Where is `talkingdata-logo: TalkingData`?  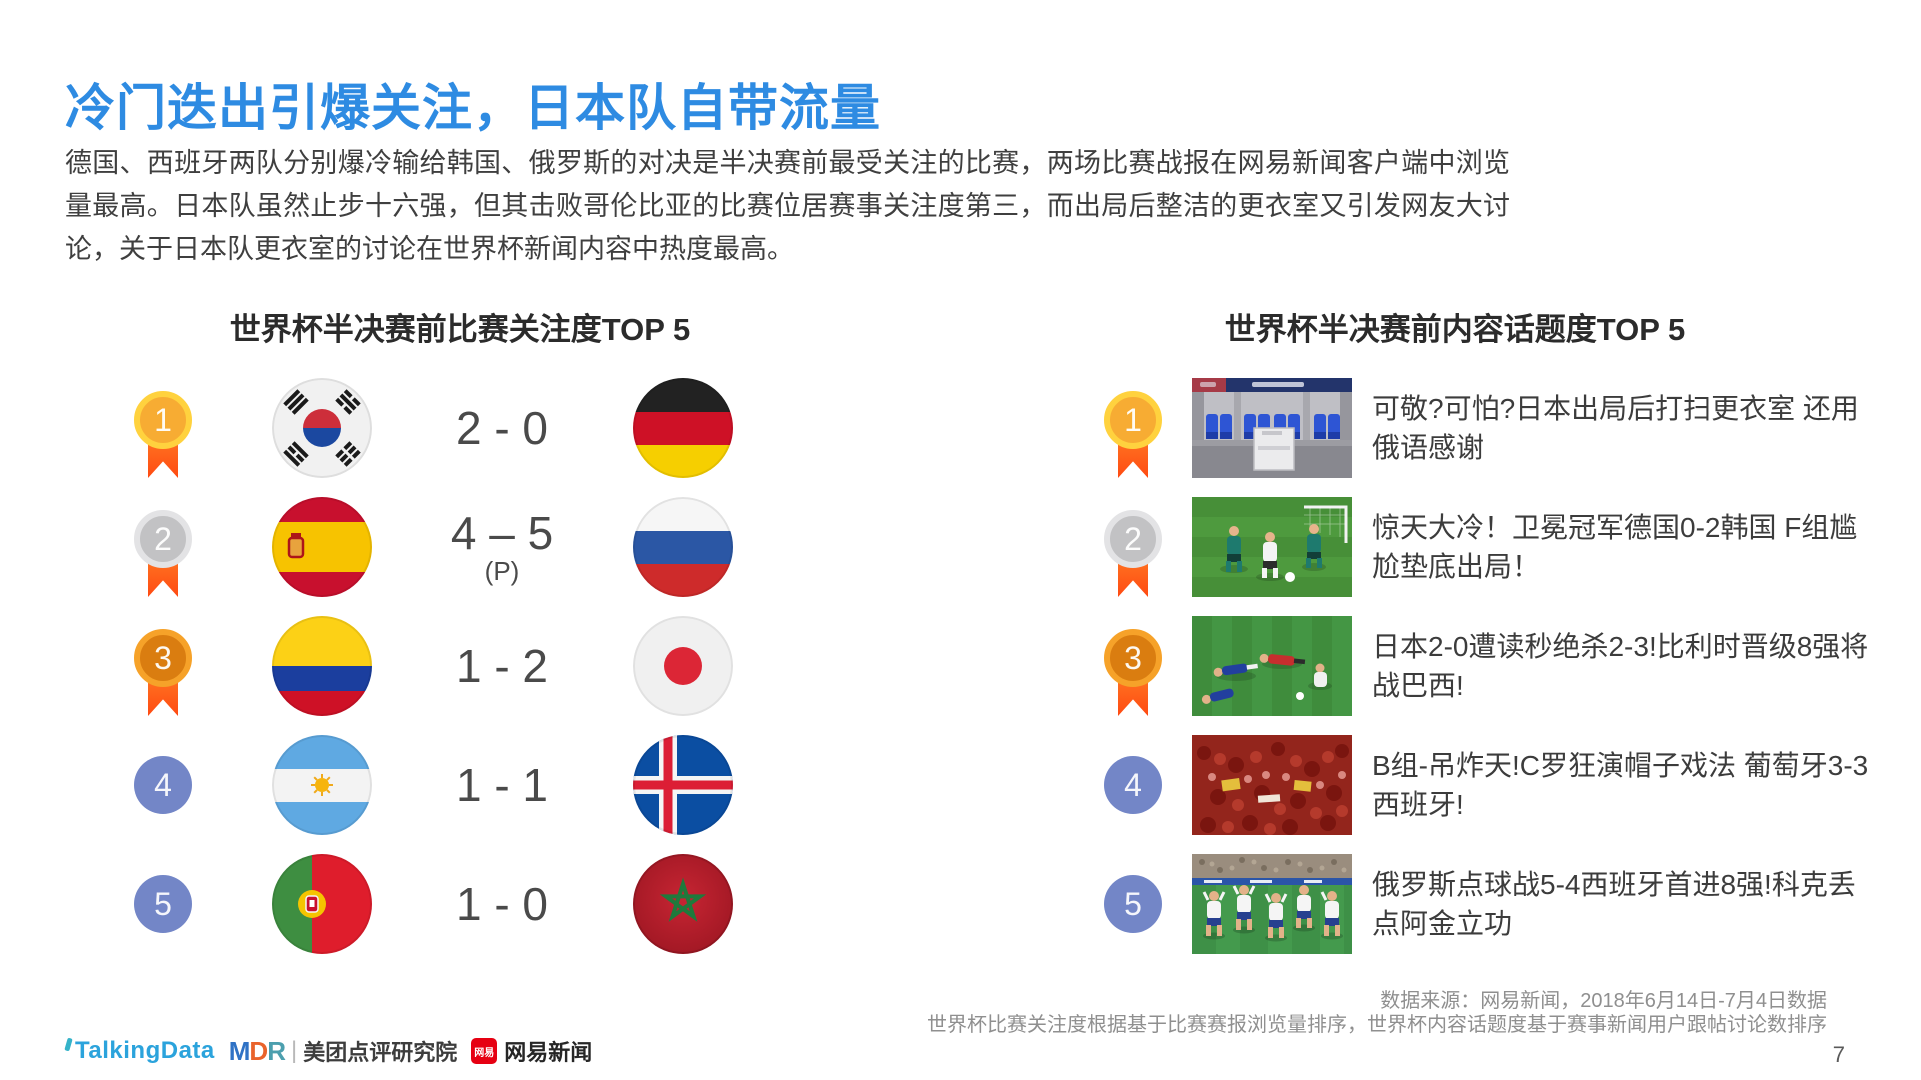 talkingdata-logo: TalkingData is located at coordinates (139, 1051).